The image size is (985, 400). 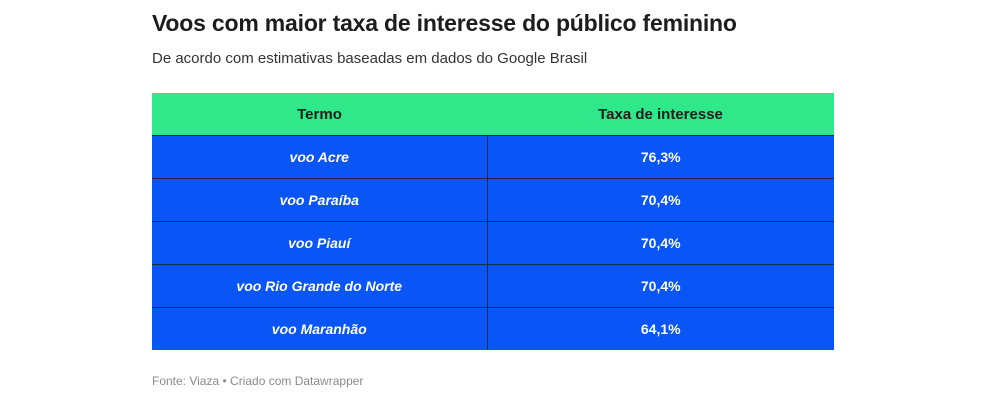 I want to click on source-footer: Fonte: Viaza • Criado com Datawrapper, so click(x=258, y=381).